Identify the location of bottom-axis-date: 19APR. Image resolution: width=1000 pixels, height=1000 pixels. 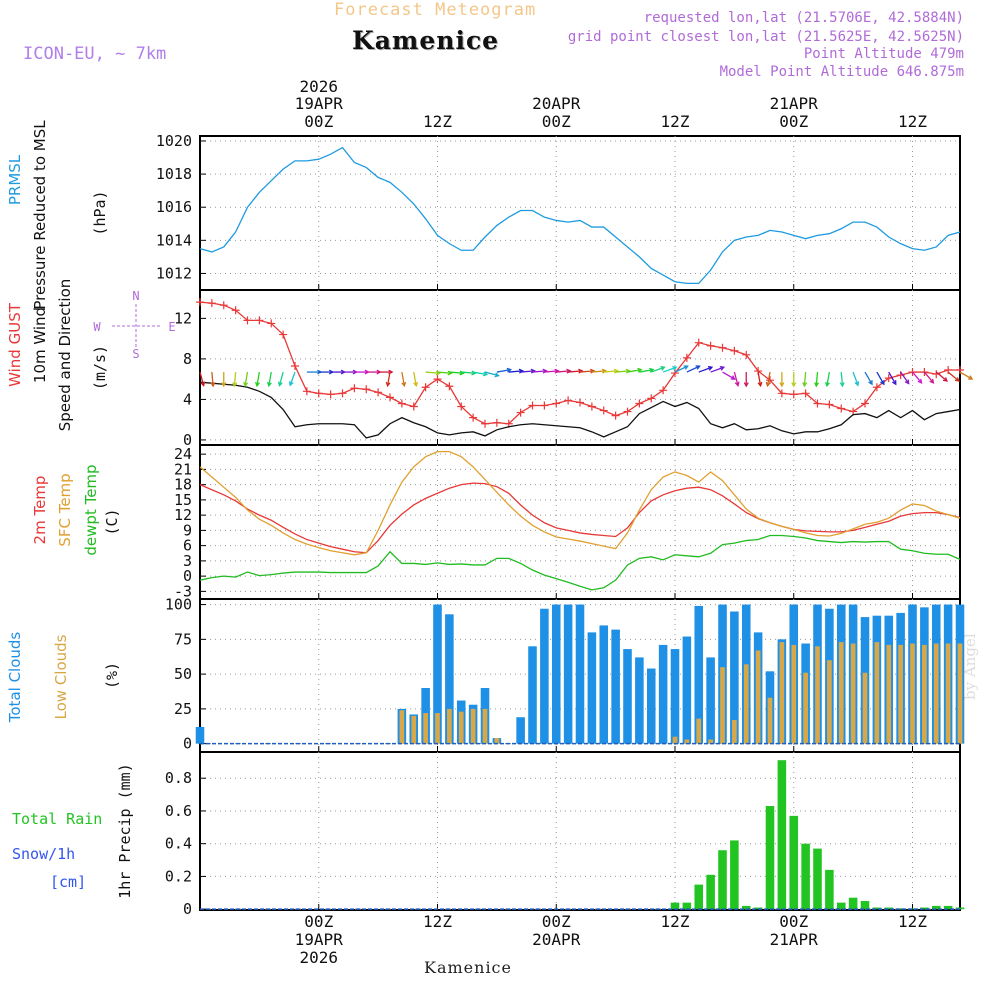
(319, 939).